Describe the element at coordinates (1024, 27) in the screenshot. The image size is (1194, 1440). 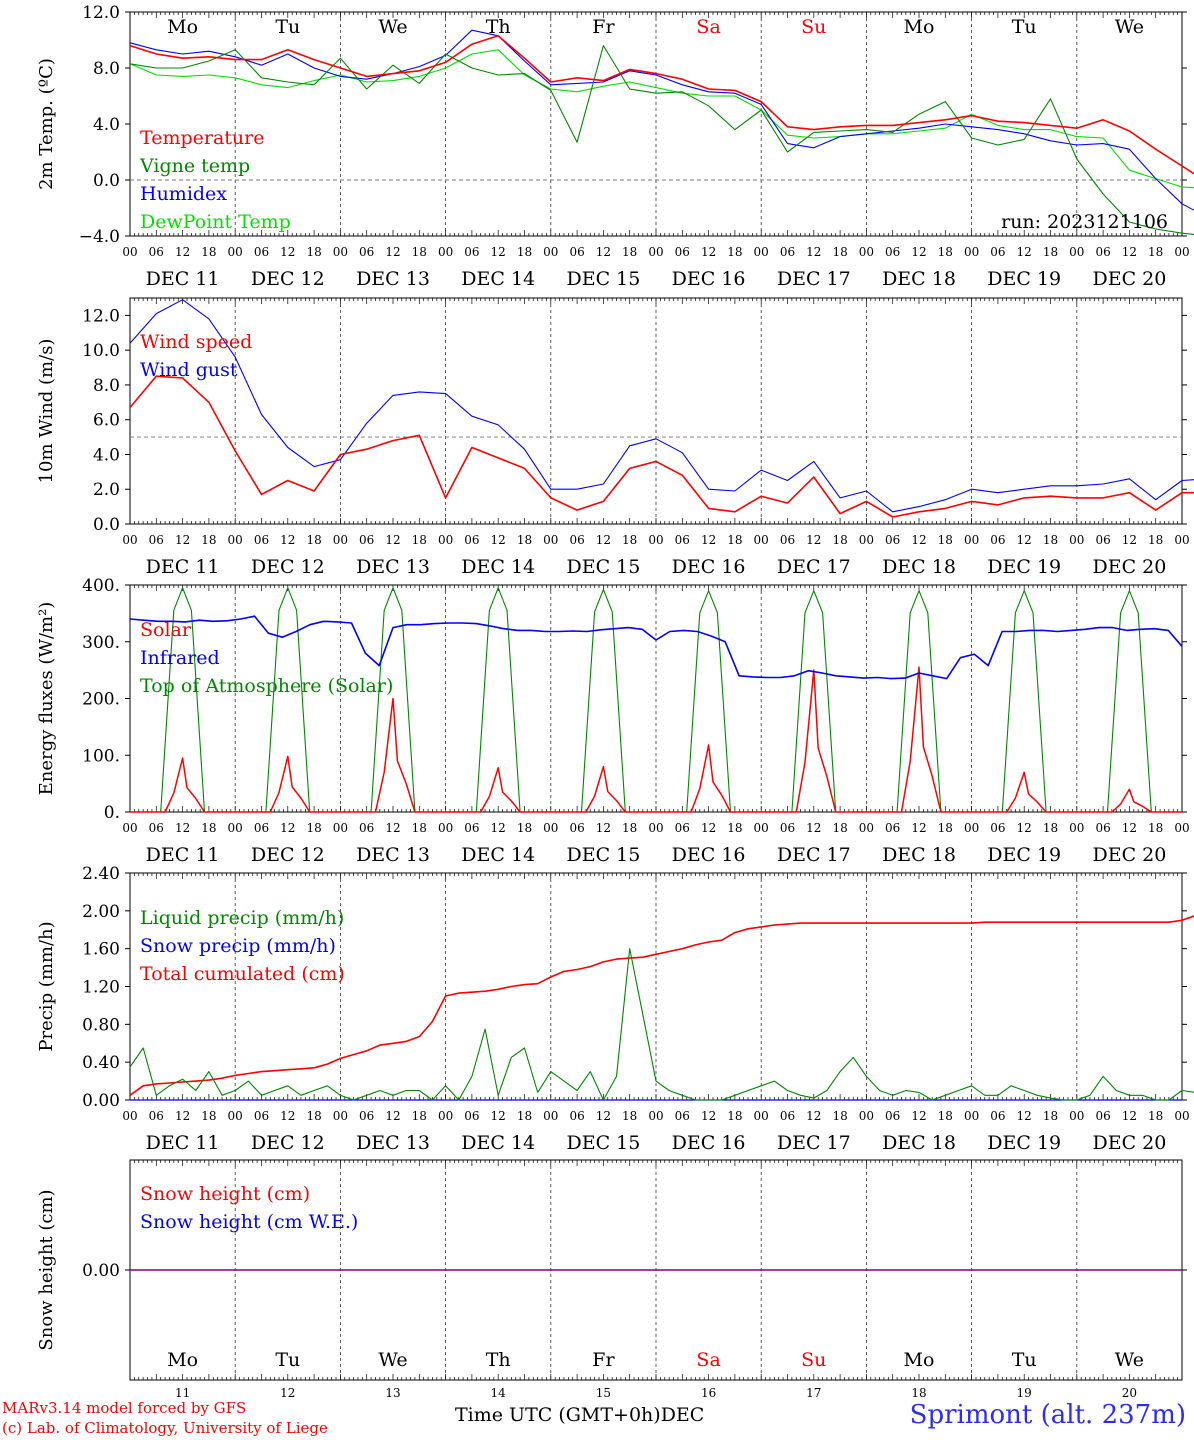
I see `day-name-label: Tu` at that location.